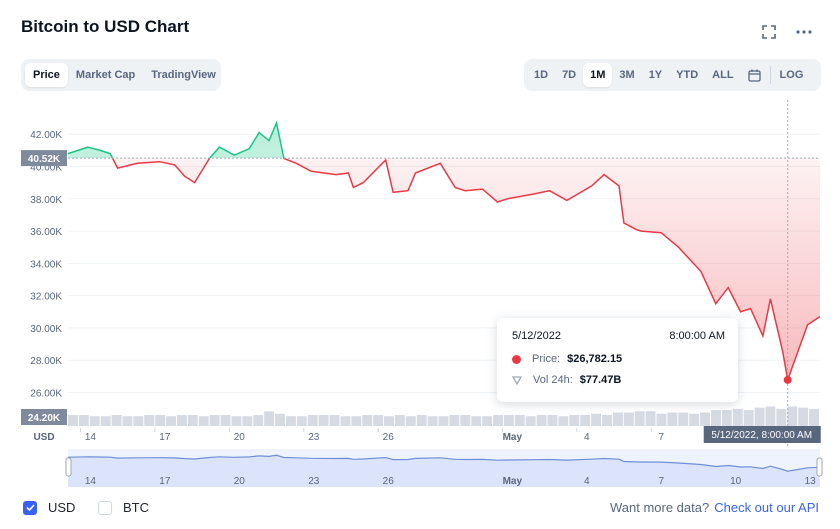 This screenshot has height=529, width=840. I want to click on currency-usd-option: USD, so click(49, 507).